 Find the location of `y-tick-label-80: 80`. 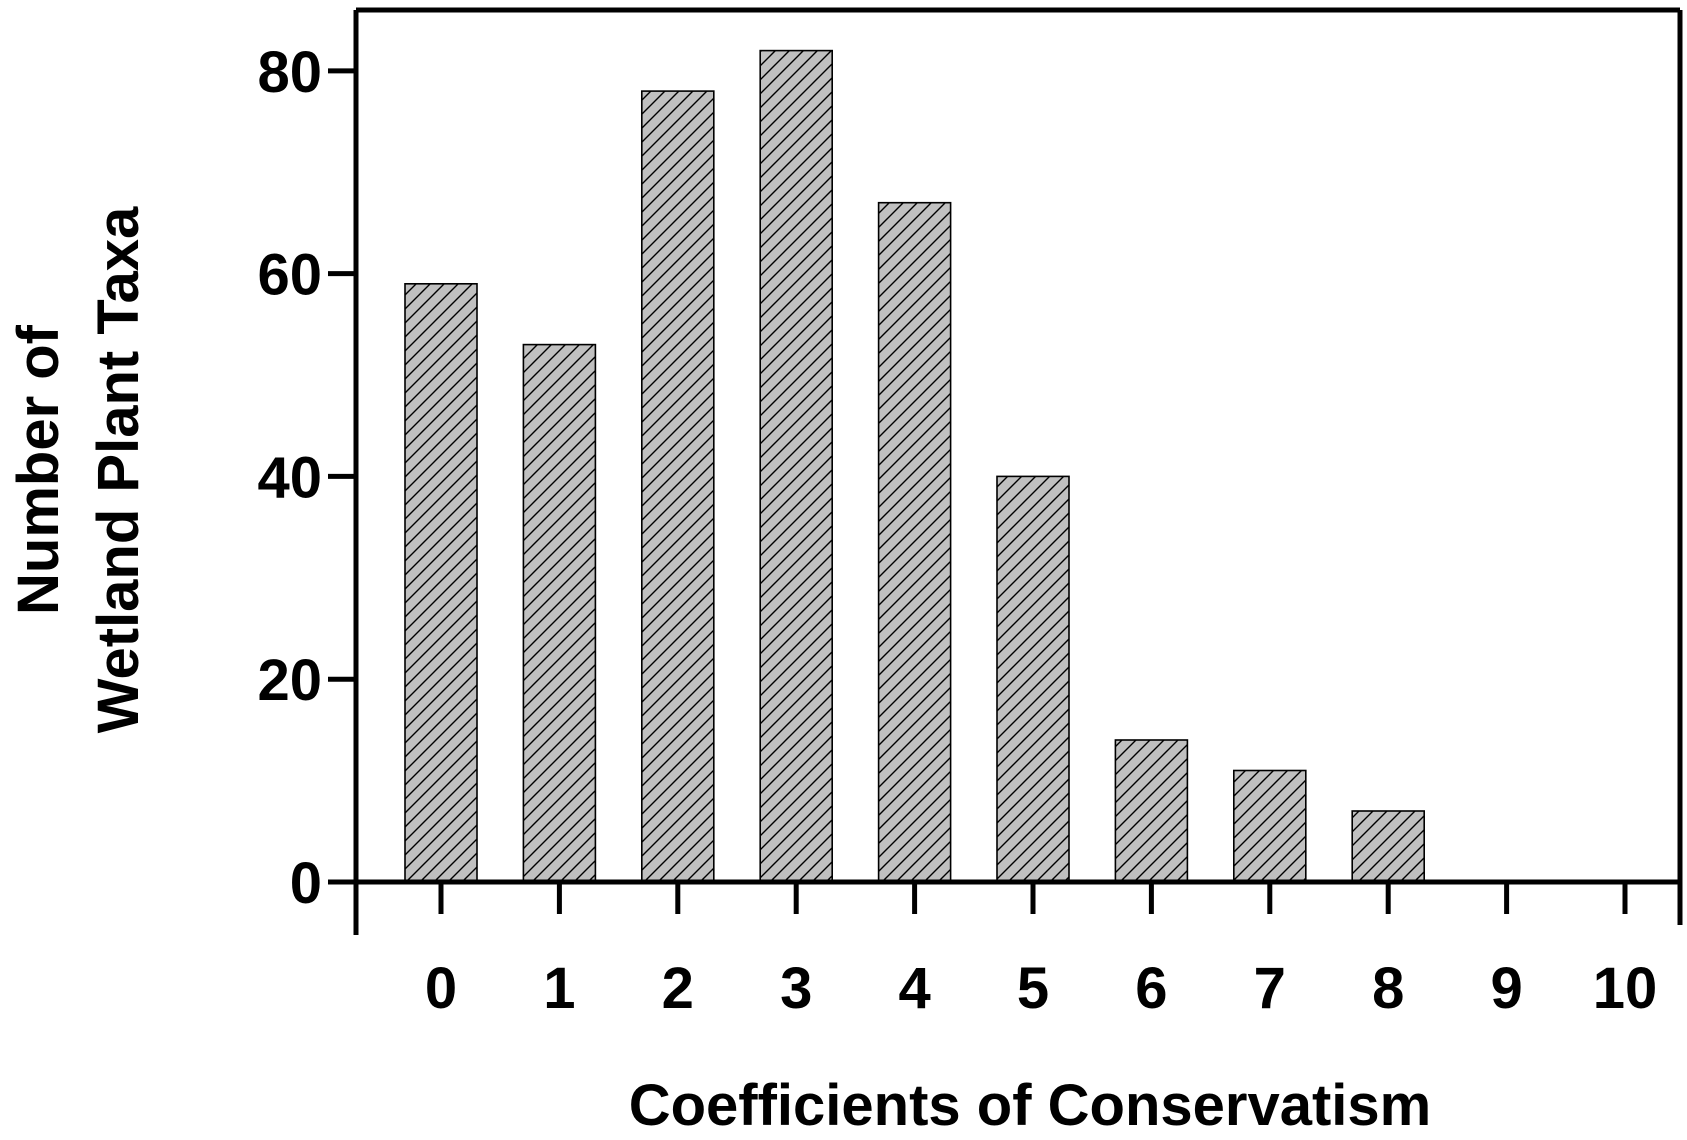

y-tick-label-80: 80 is located at coordinates (289, 72).